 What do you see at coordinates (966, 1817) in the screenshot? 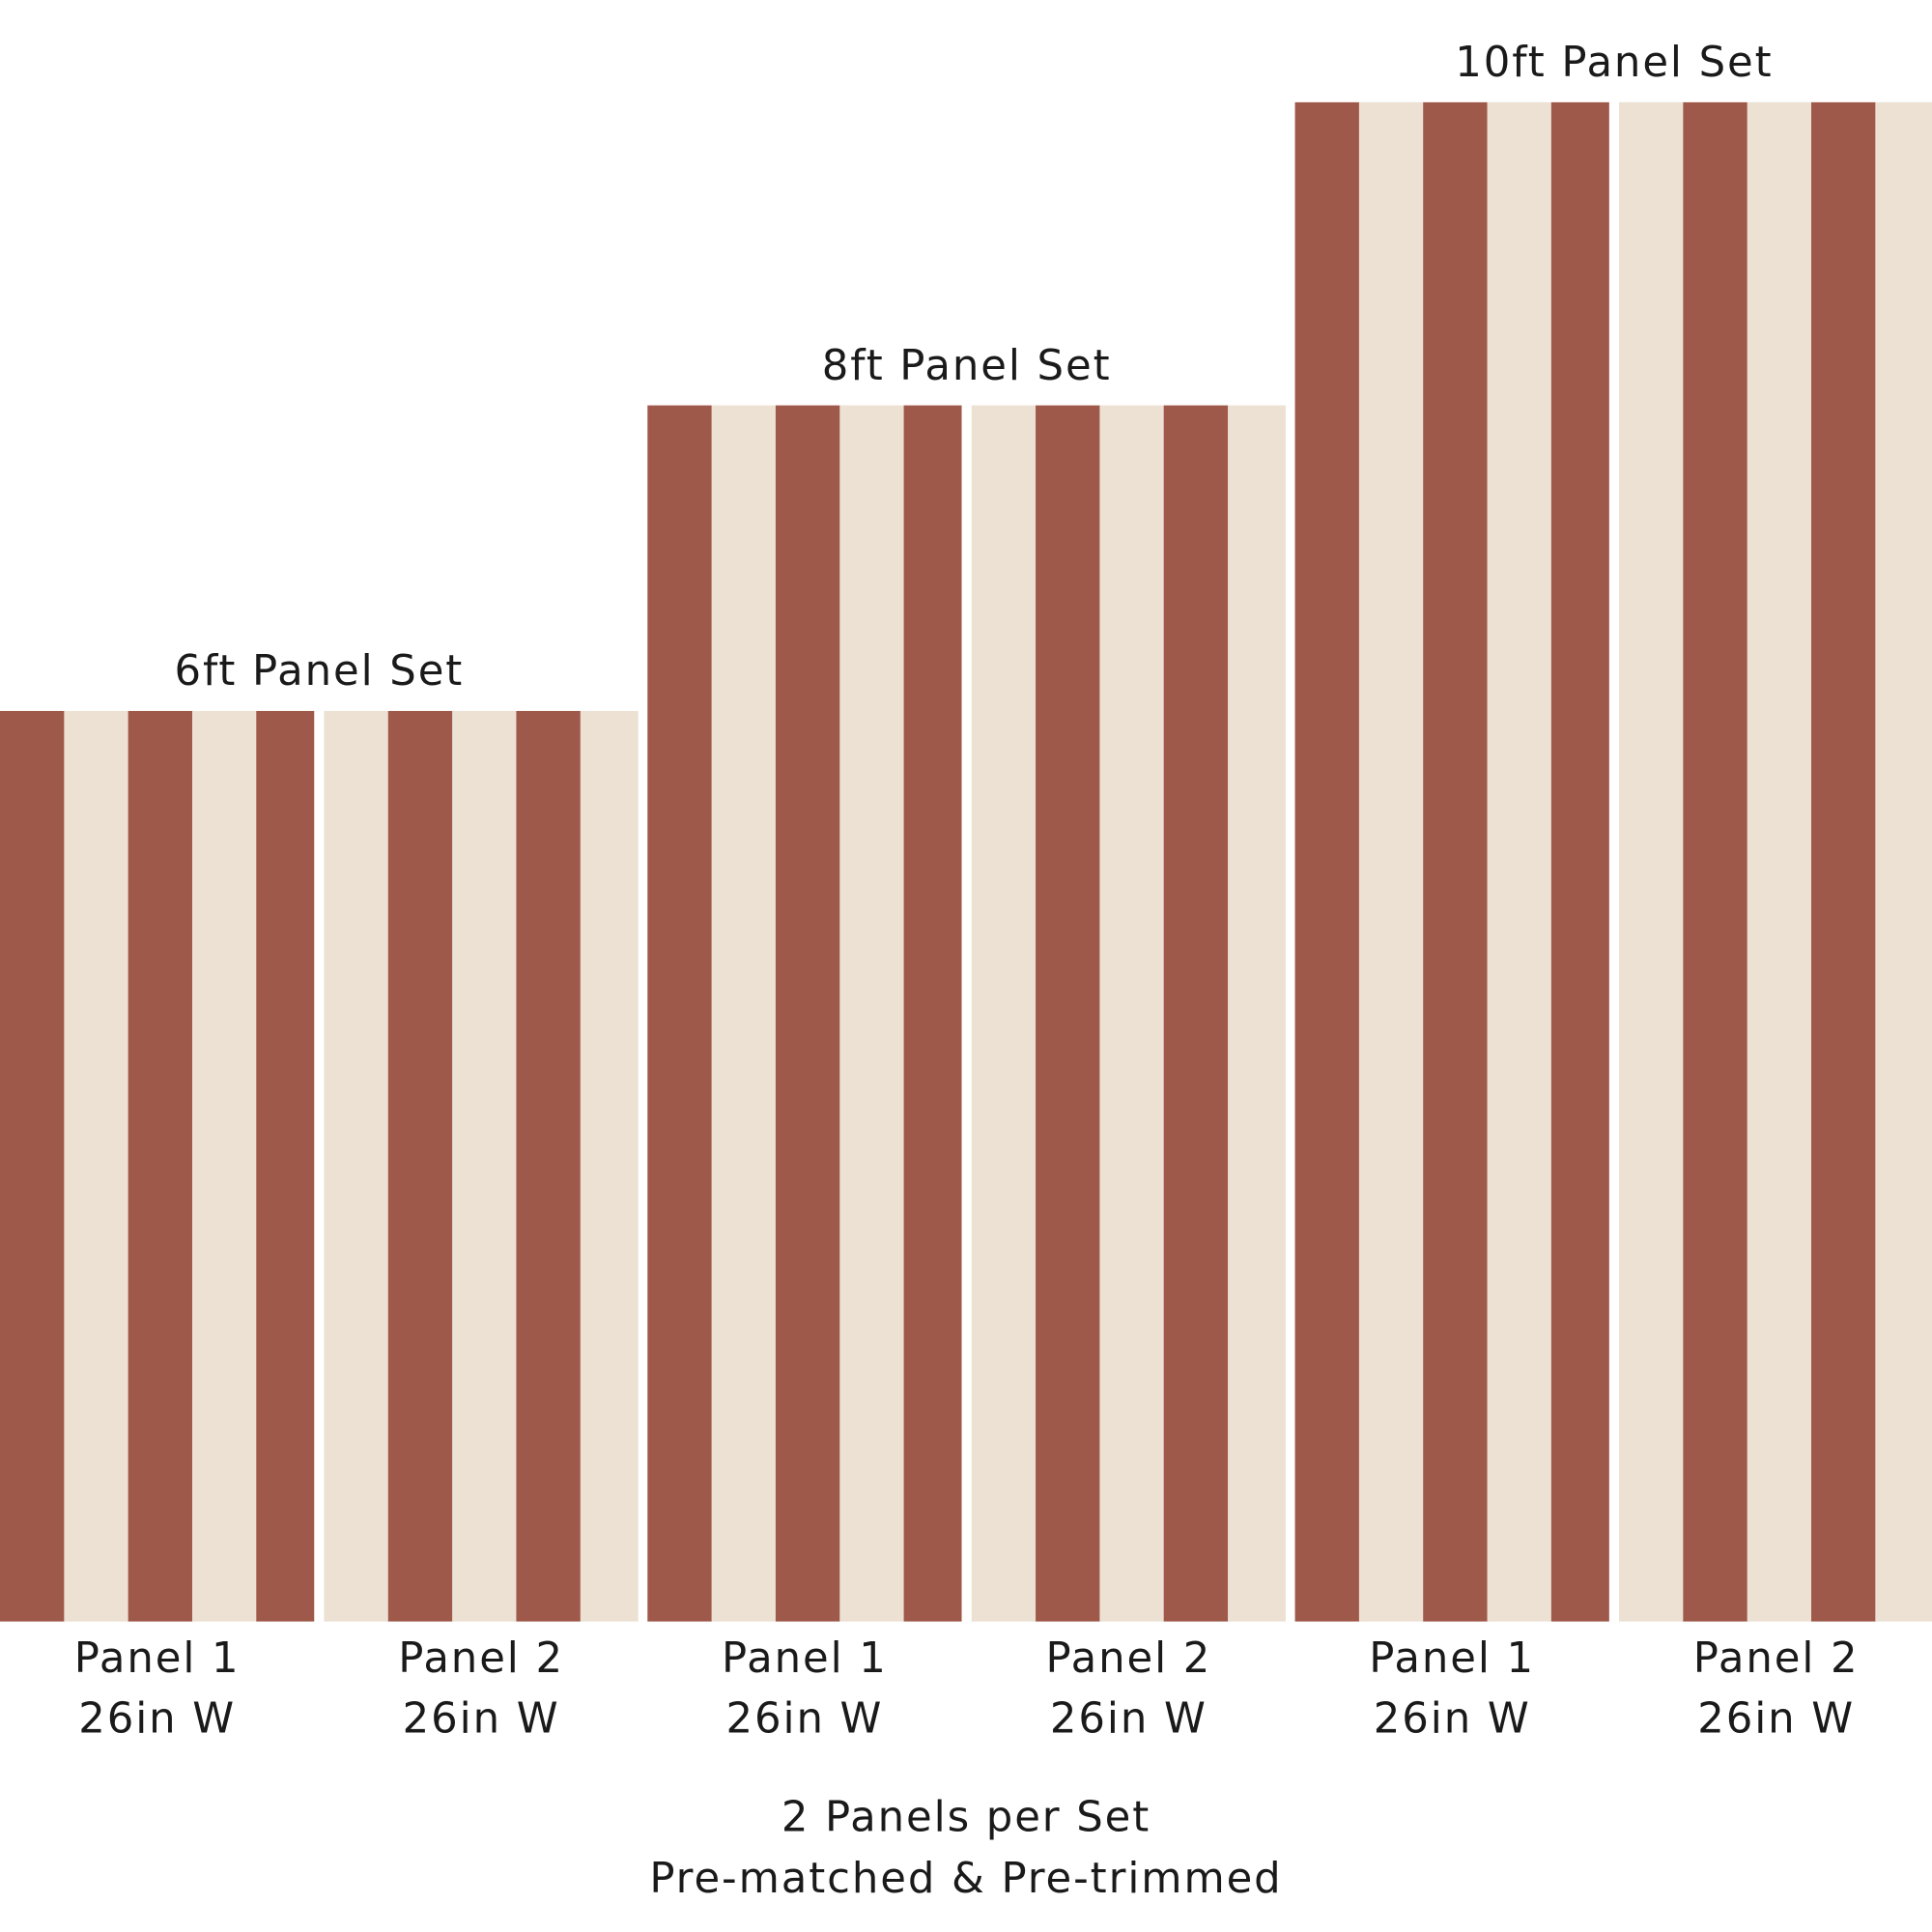
I see `footer-line: 2 Panels per Set` at bounding box center [966, 1817].